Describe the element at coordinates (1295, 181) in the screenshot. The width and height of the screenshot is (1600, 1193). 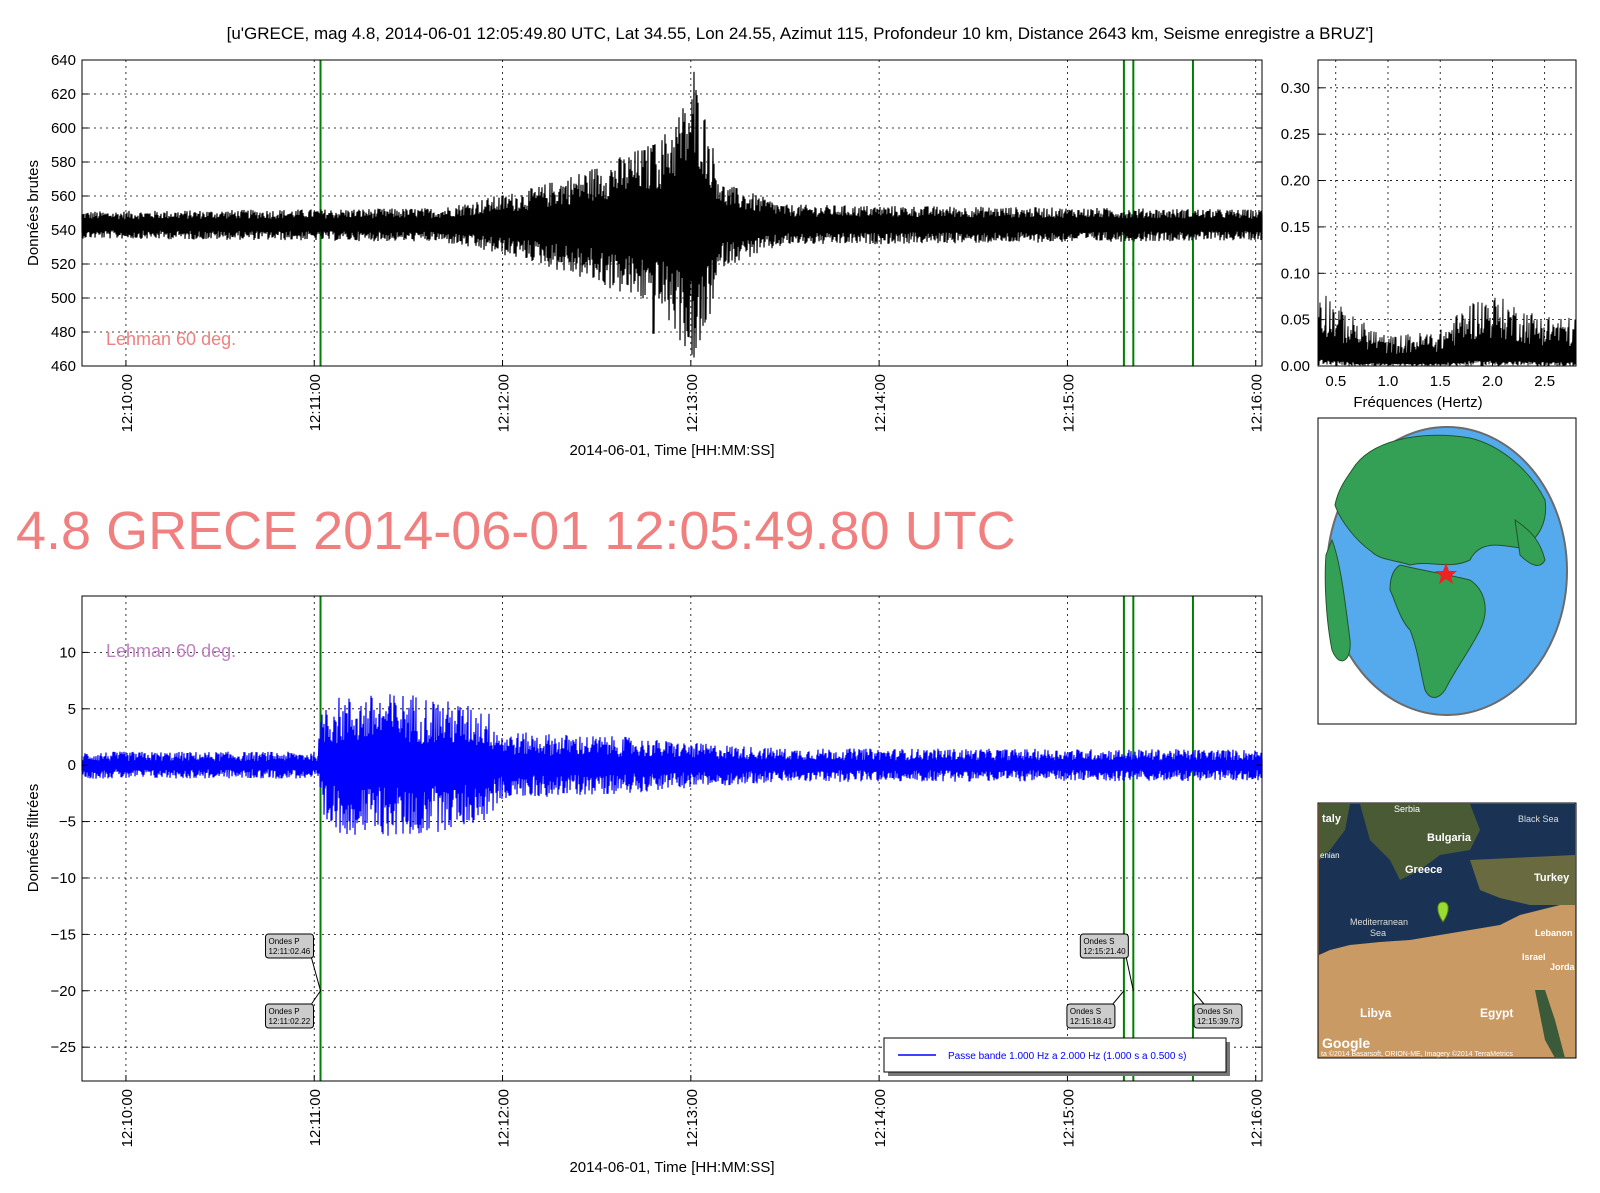
I see `spectrum-y-tick-label: 0.20` at that location.